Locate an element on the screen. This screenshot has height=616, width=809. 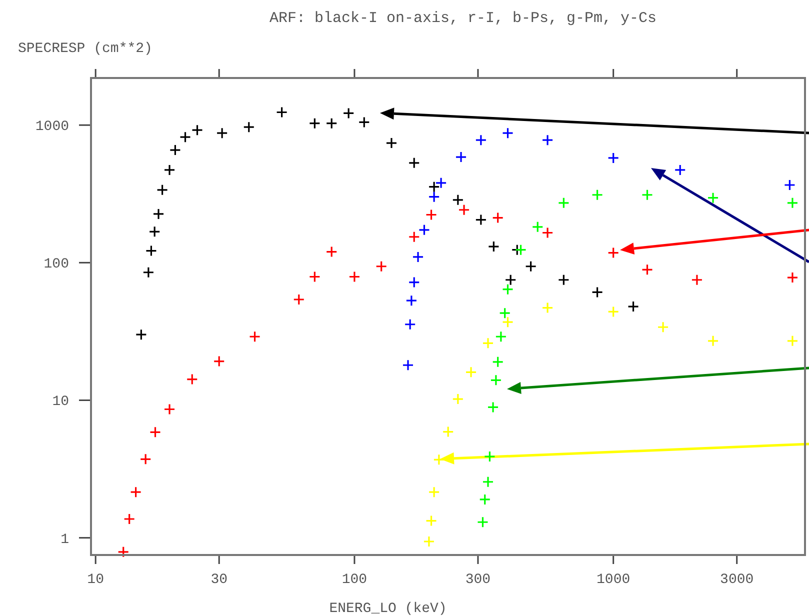
x-tick-label: 100 is located at coordinates (355, 580).